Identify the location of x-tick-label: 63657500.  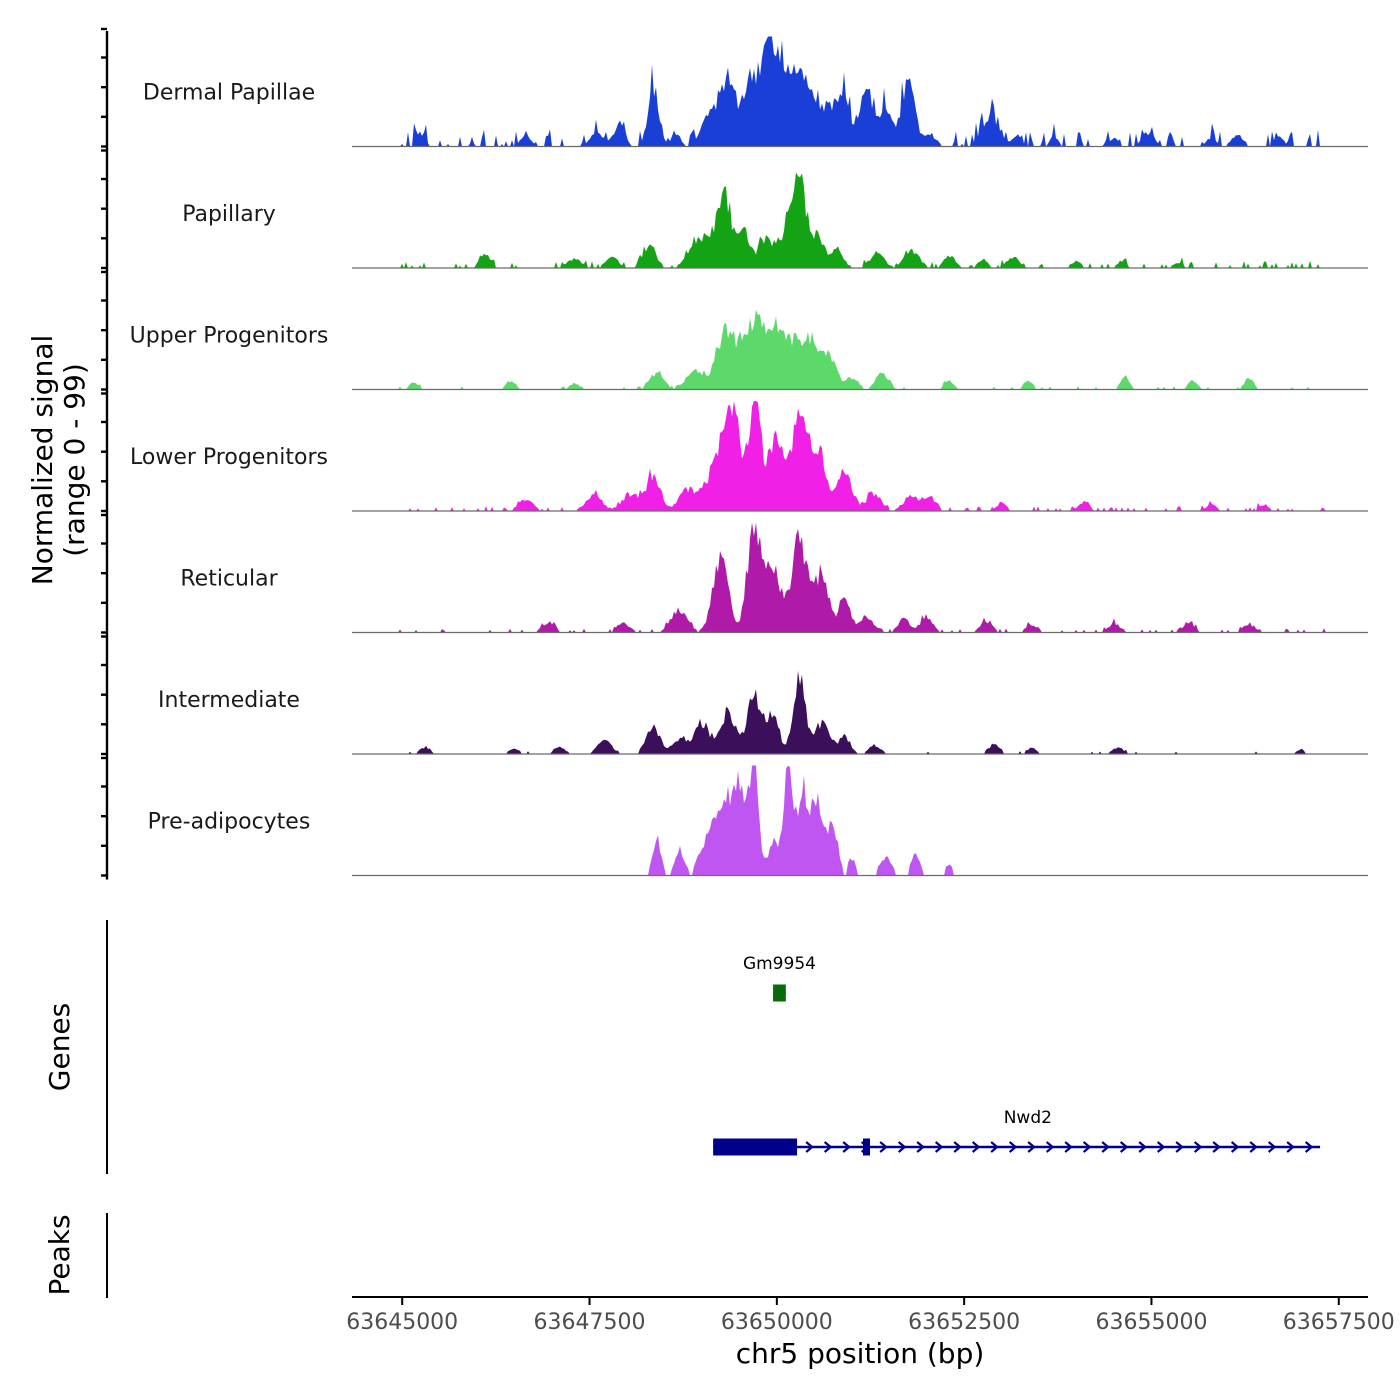
(1339, 1322).